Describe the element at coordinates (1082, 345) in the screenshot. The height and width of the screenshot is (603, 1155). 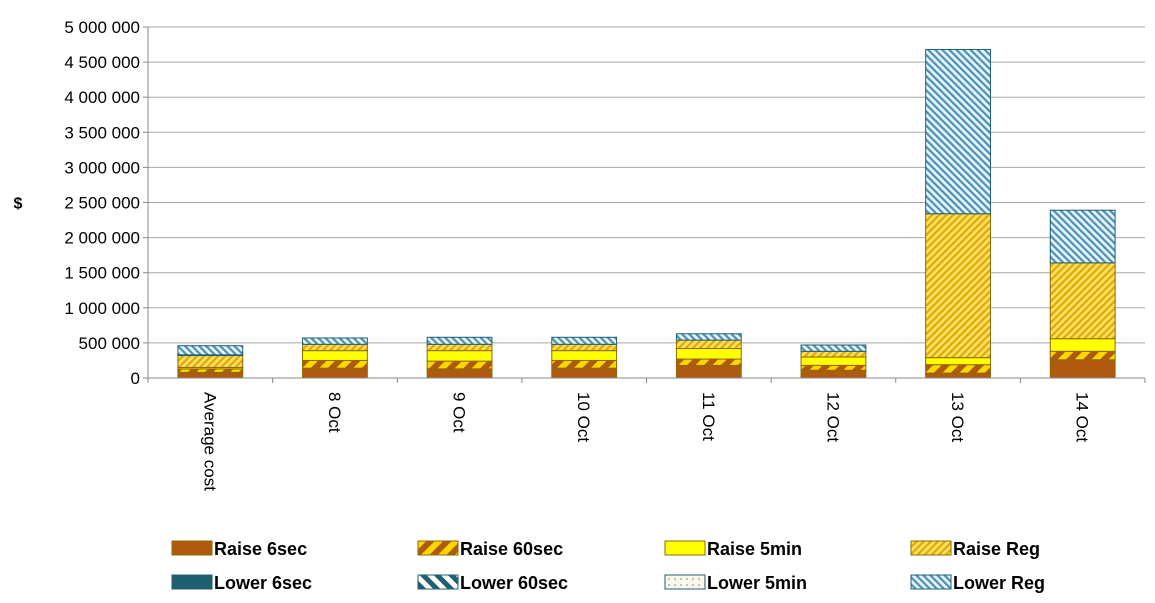
I see `bar-raise-5min-14-oct` at that location.